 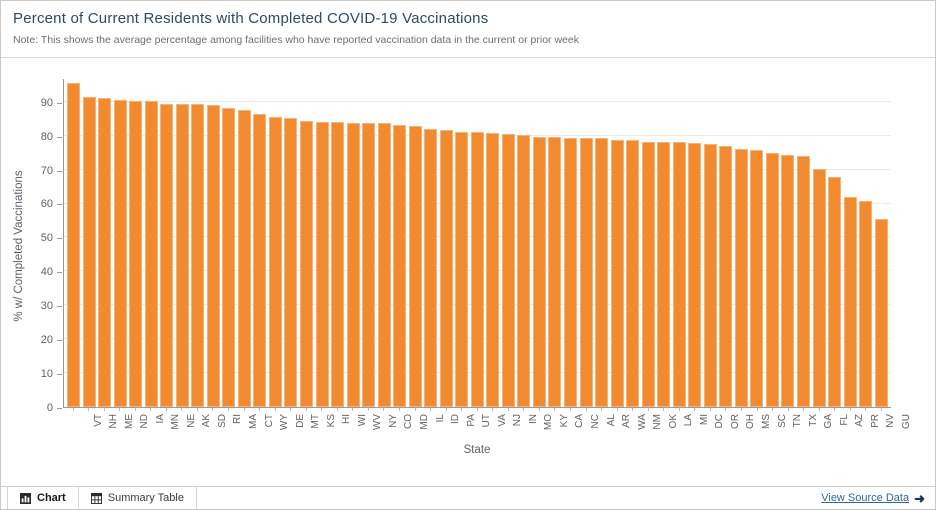 I want to click on bar-PA: 81.73, so click(x=460, y=268).